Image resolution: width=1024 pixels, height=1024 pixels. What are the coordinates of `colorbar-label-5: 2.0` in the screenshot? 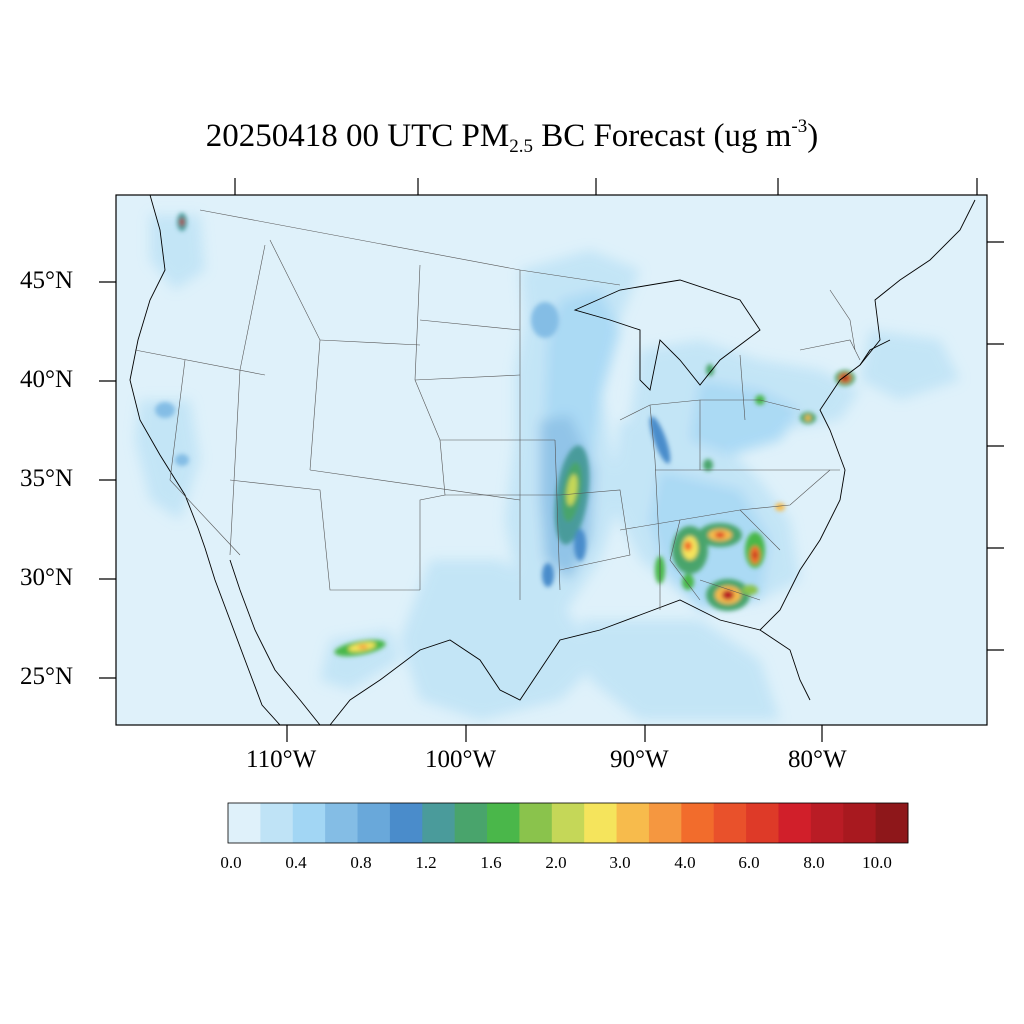 It's located at (556, 862).